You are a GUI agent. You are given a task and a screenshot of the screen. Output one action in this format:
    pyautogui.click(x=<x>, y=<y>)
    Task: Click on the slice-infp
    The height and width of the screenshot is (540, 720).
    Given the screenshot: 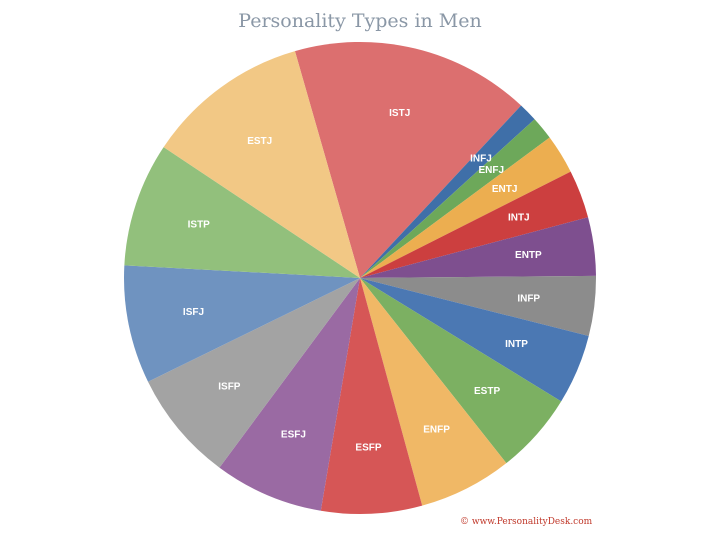 What is the action you would take?
    pyautogui.click(x=478, y=306)
    